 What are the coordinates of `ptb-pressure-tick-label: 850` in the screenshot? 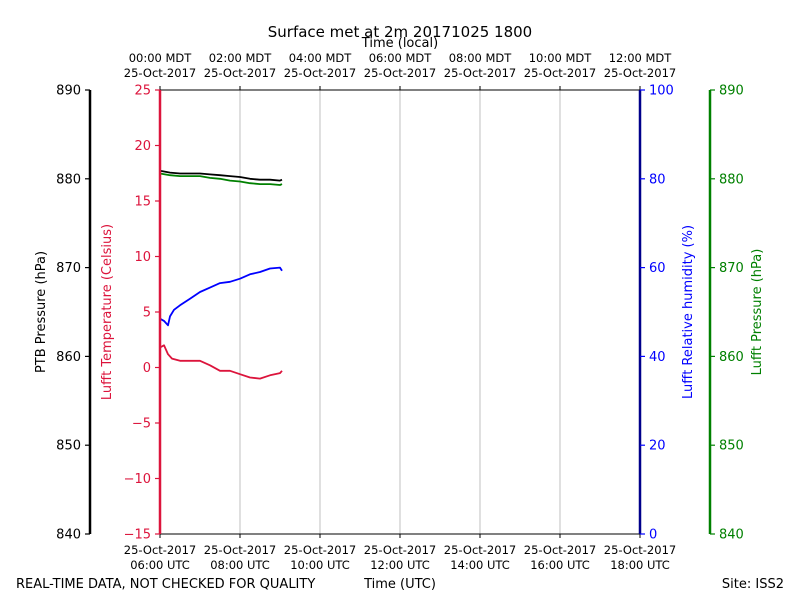 It's located at (68, 446).